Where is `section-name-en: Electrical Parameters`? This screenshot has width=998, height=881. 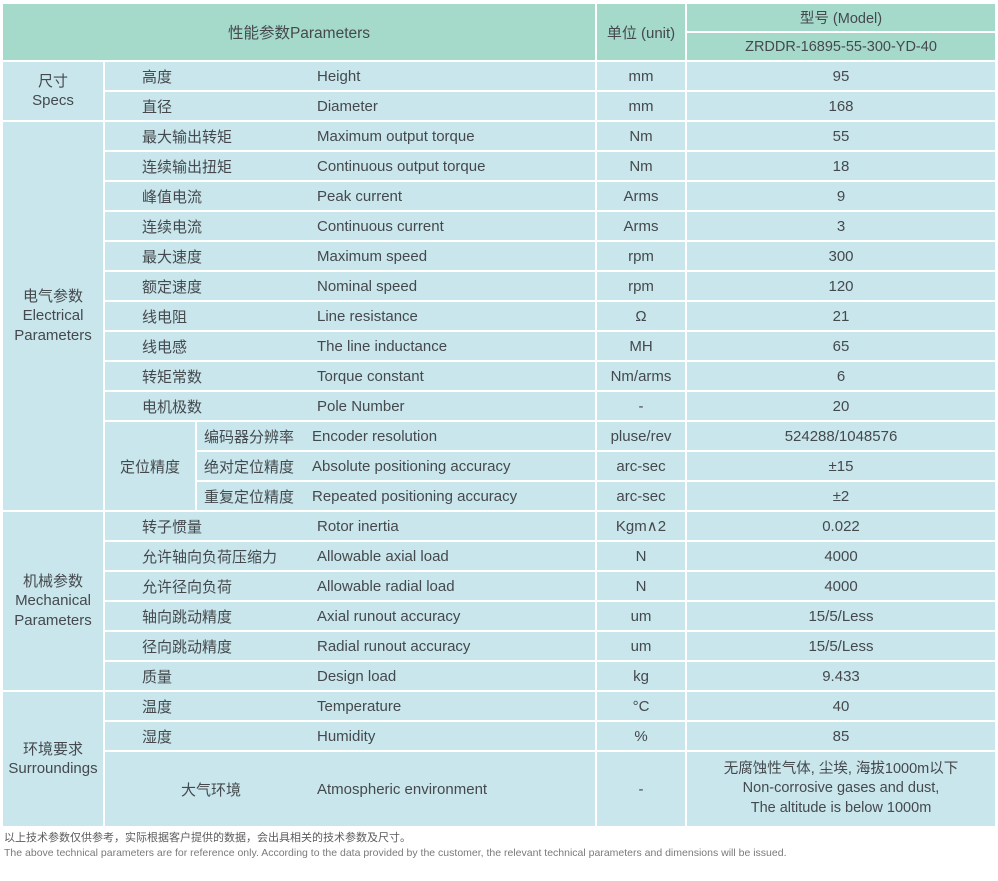 section-name-en: Electrical Parameters is located at coordinates (53, 325).